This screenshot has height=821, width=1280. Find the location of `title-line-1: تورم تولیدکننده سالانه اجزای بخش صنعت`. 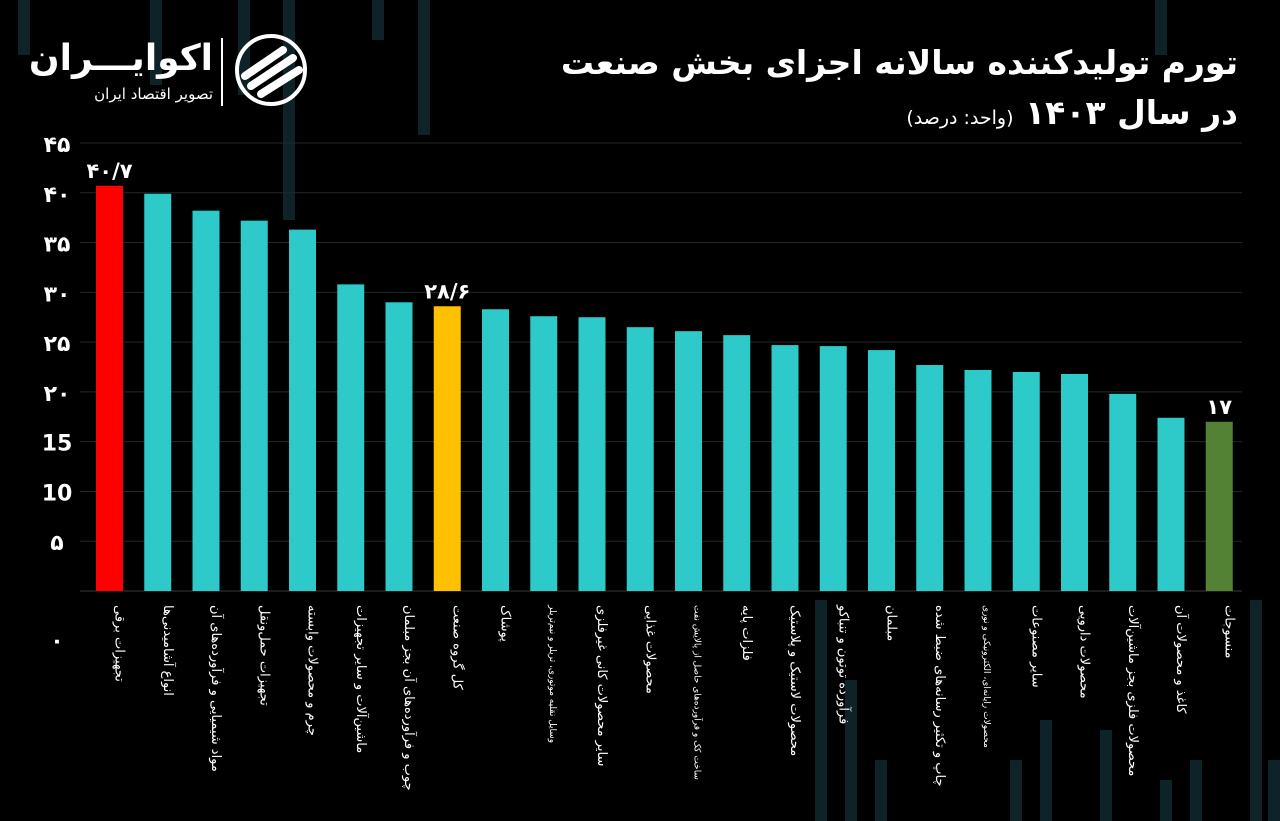

title-line-1: تورم تولیدکننده سالانه اجزای بخش صنعت is located at coordinates (899, 62).